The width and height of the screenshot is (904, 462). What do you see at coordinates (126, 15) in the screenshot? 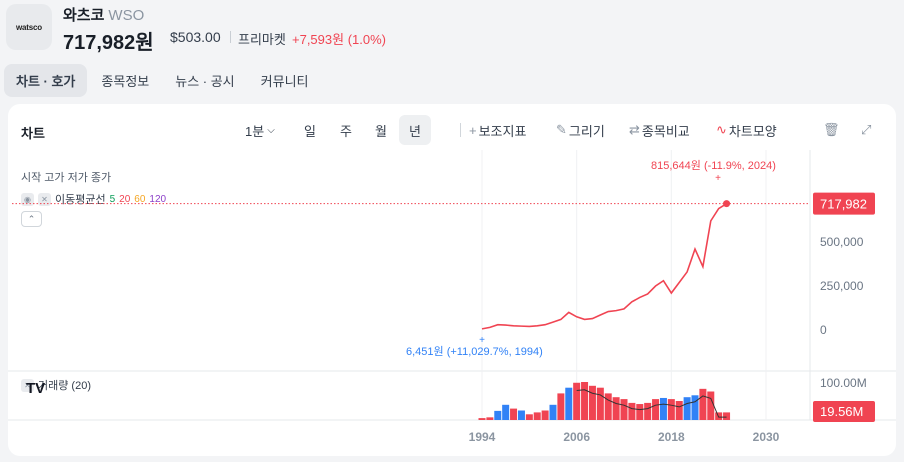
I see `stock-ticker: WSO` at bounding box center [126, 15].